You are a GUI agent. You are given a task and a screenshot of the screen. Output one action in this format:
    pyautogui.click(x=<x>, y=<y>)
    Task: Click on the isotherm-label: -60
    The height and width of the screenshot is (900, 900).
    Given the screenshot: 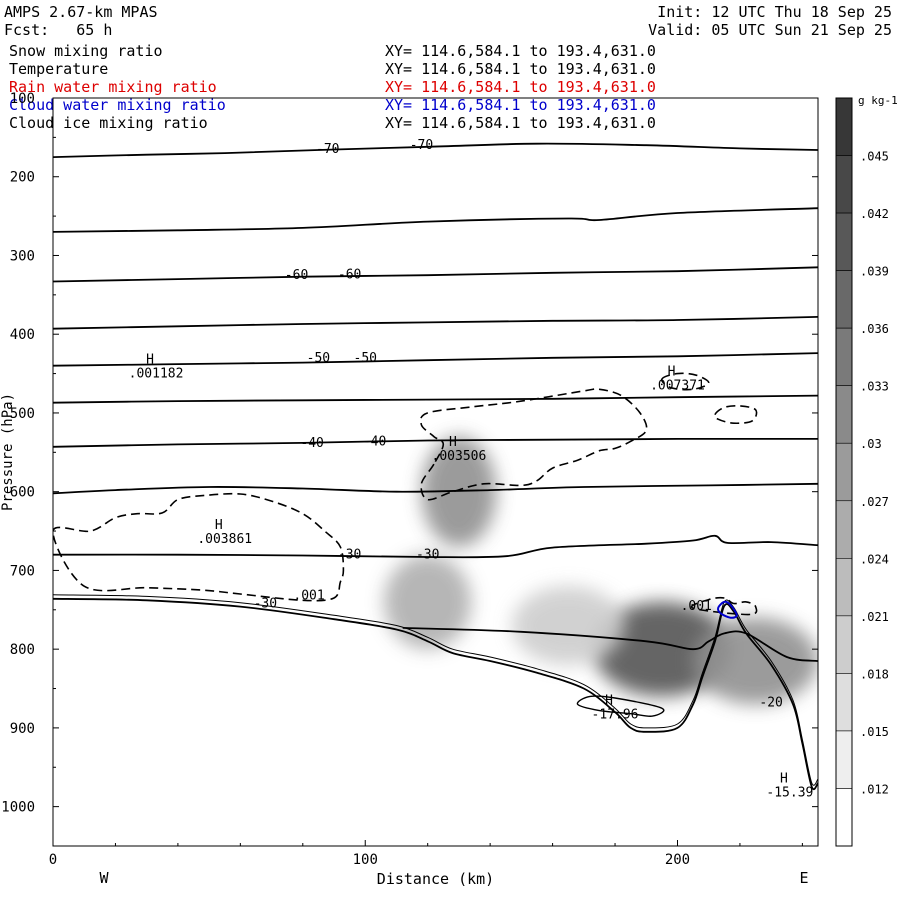 What is the action you would take?
    pyautogui.click(x=296, y=275)
    